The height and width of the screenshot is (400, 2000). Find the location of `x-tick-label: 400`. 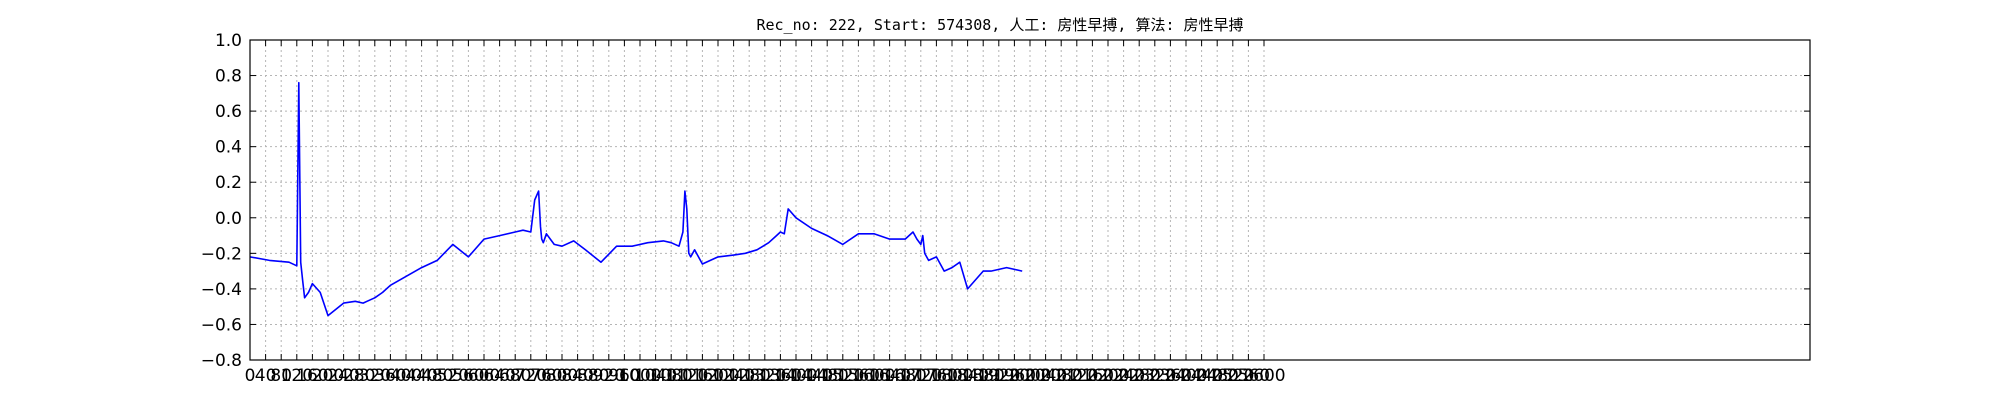

x-tick-label: 400 is located at coordinates (406, 376).